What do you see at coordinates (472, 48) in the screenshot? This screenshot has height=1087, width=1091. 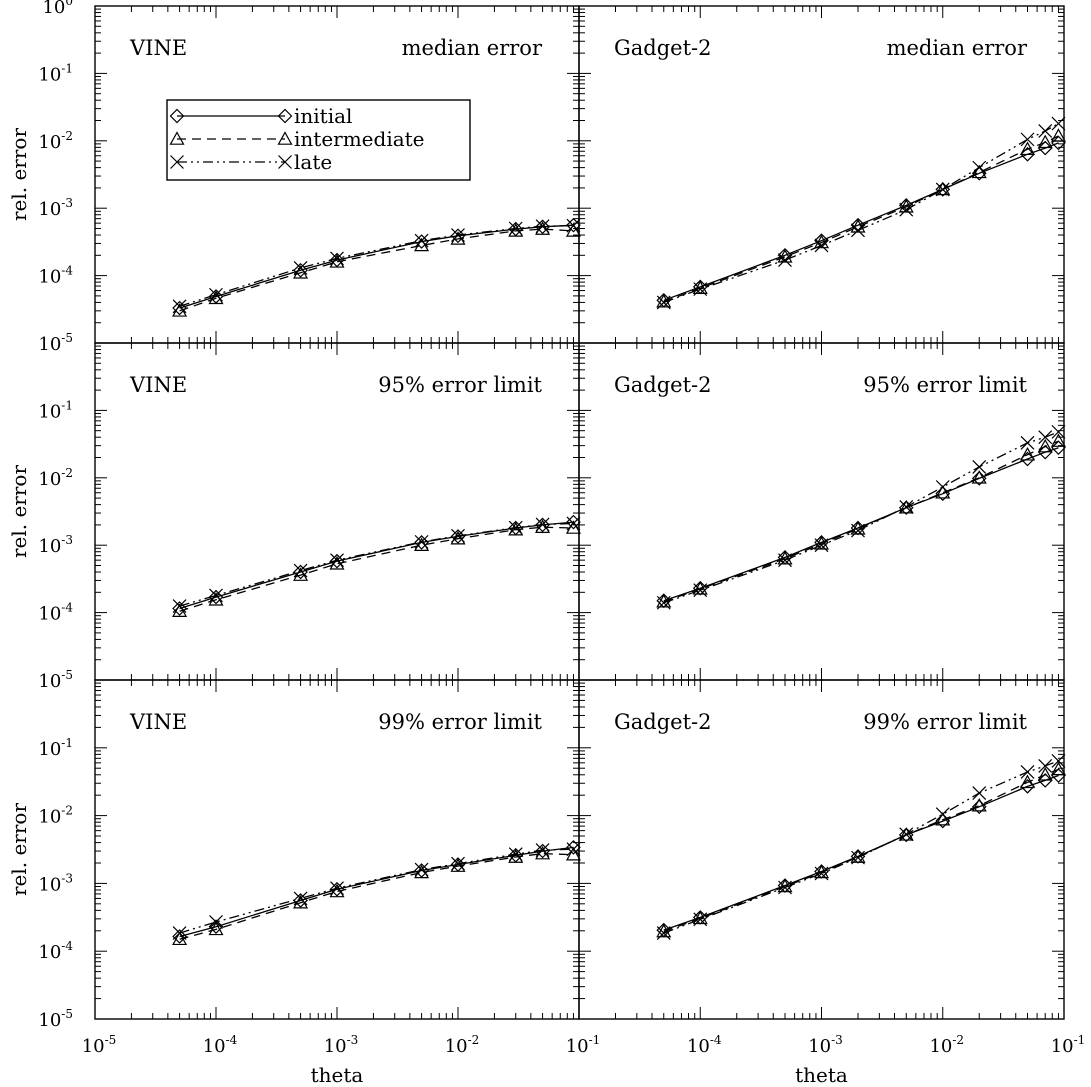 I see `panel-statistic-label: median error` at bounding box center [472, 48].